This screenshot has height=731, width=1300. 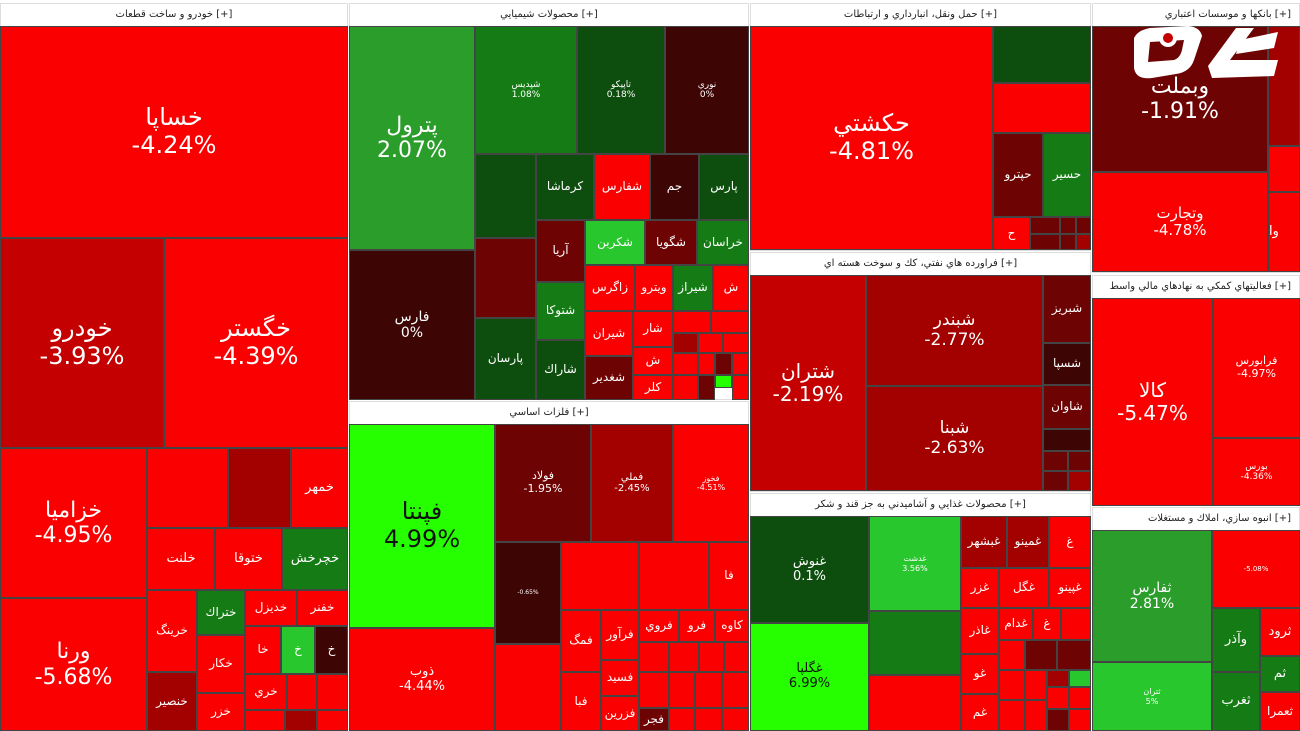 I want to click on stock-tile: شبنا -2.63%, so click(x=954, y=438).